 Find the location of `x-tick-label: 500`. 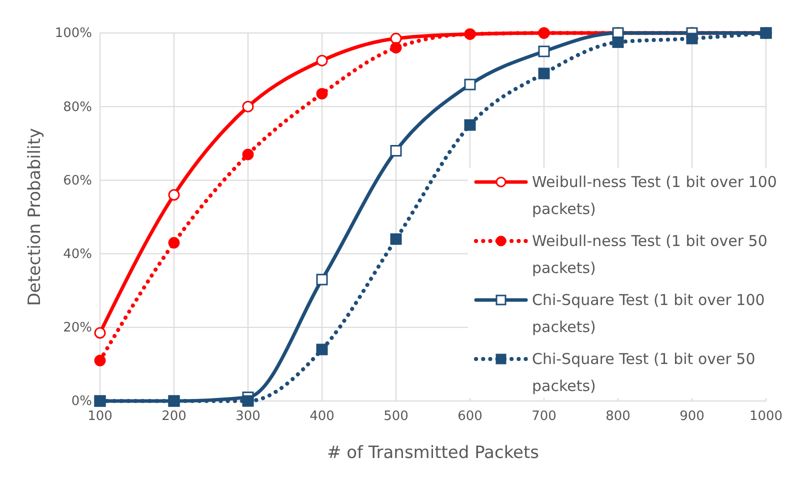

x-tick-label: 500 is located at coordinates (396, 416).